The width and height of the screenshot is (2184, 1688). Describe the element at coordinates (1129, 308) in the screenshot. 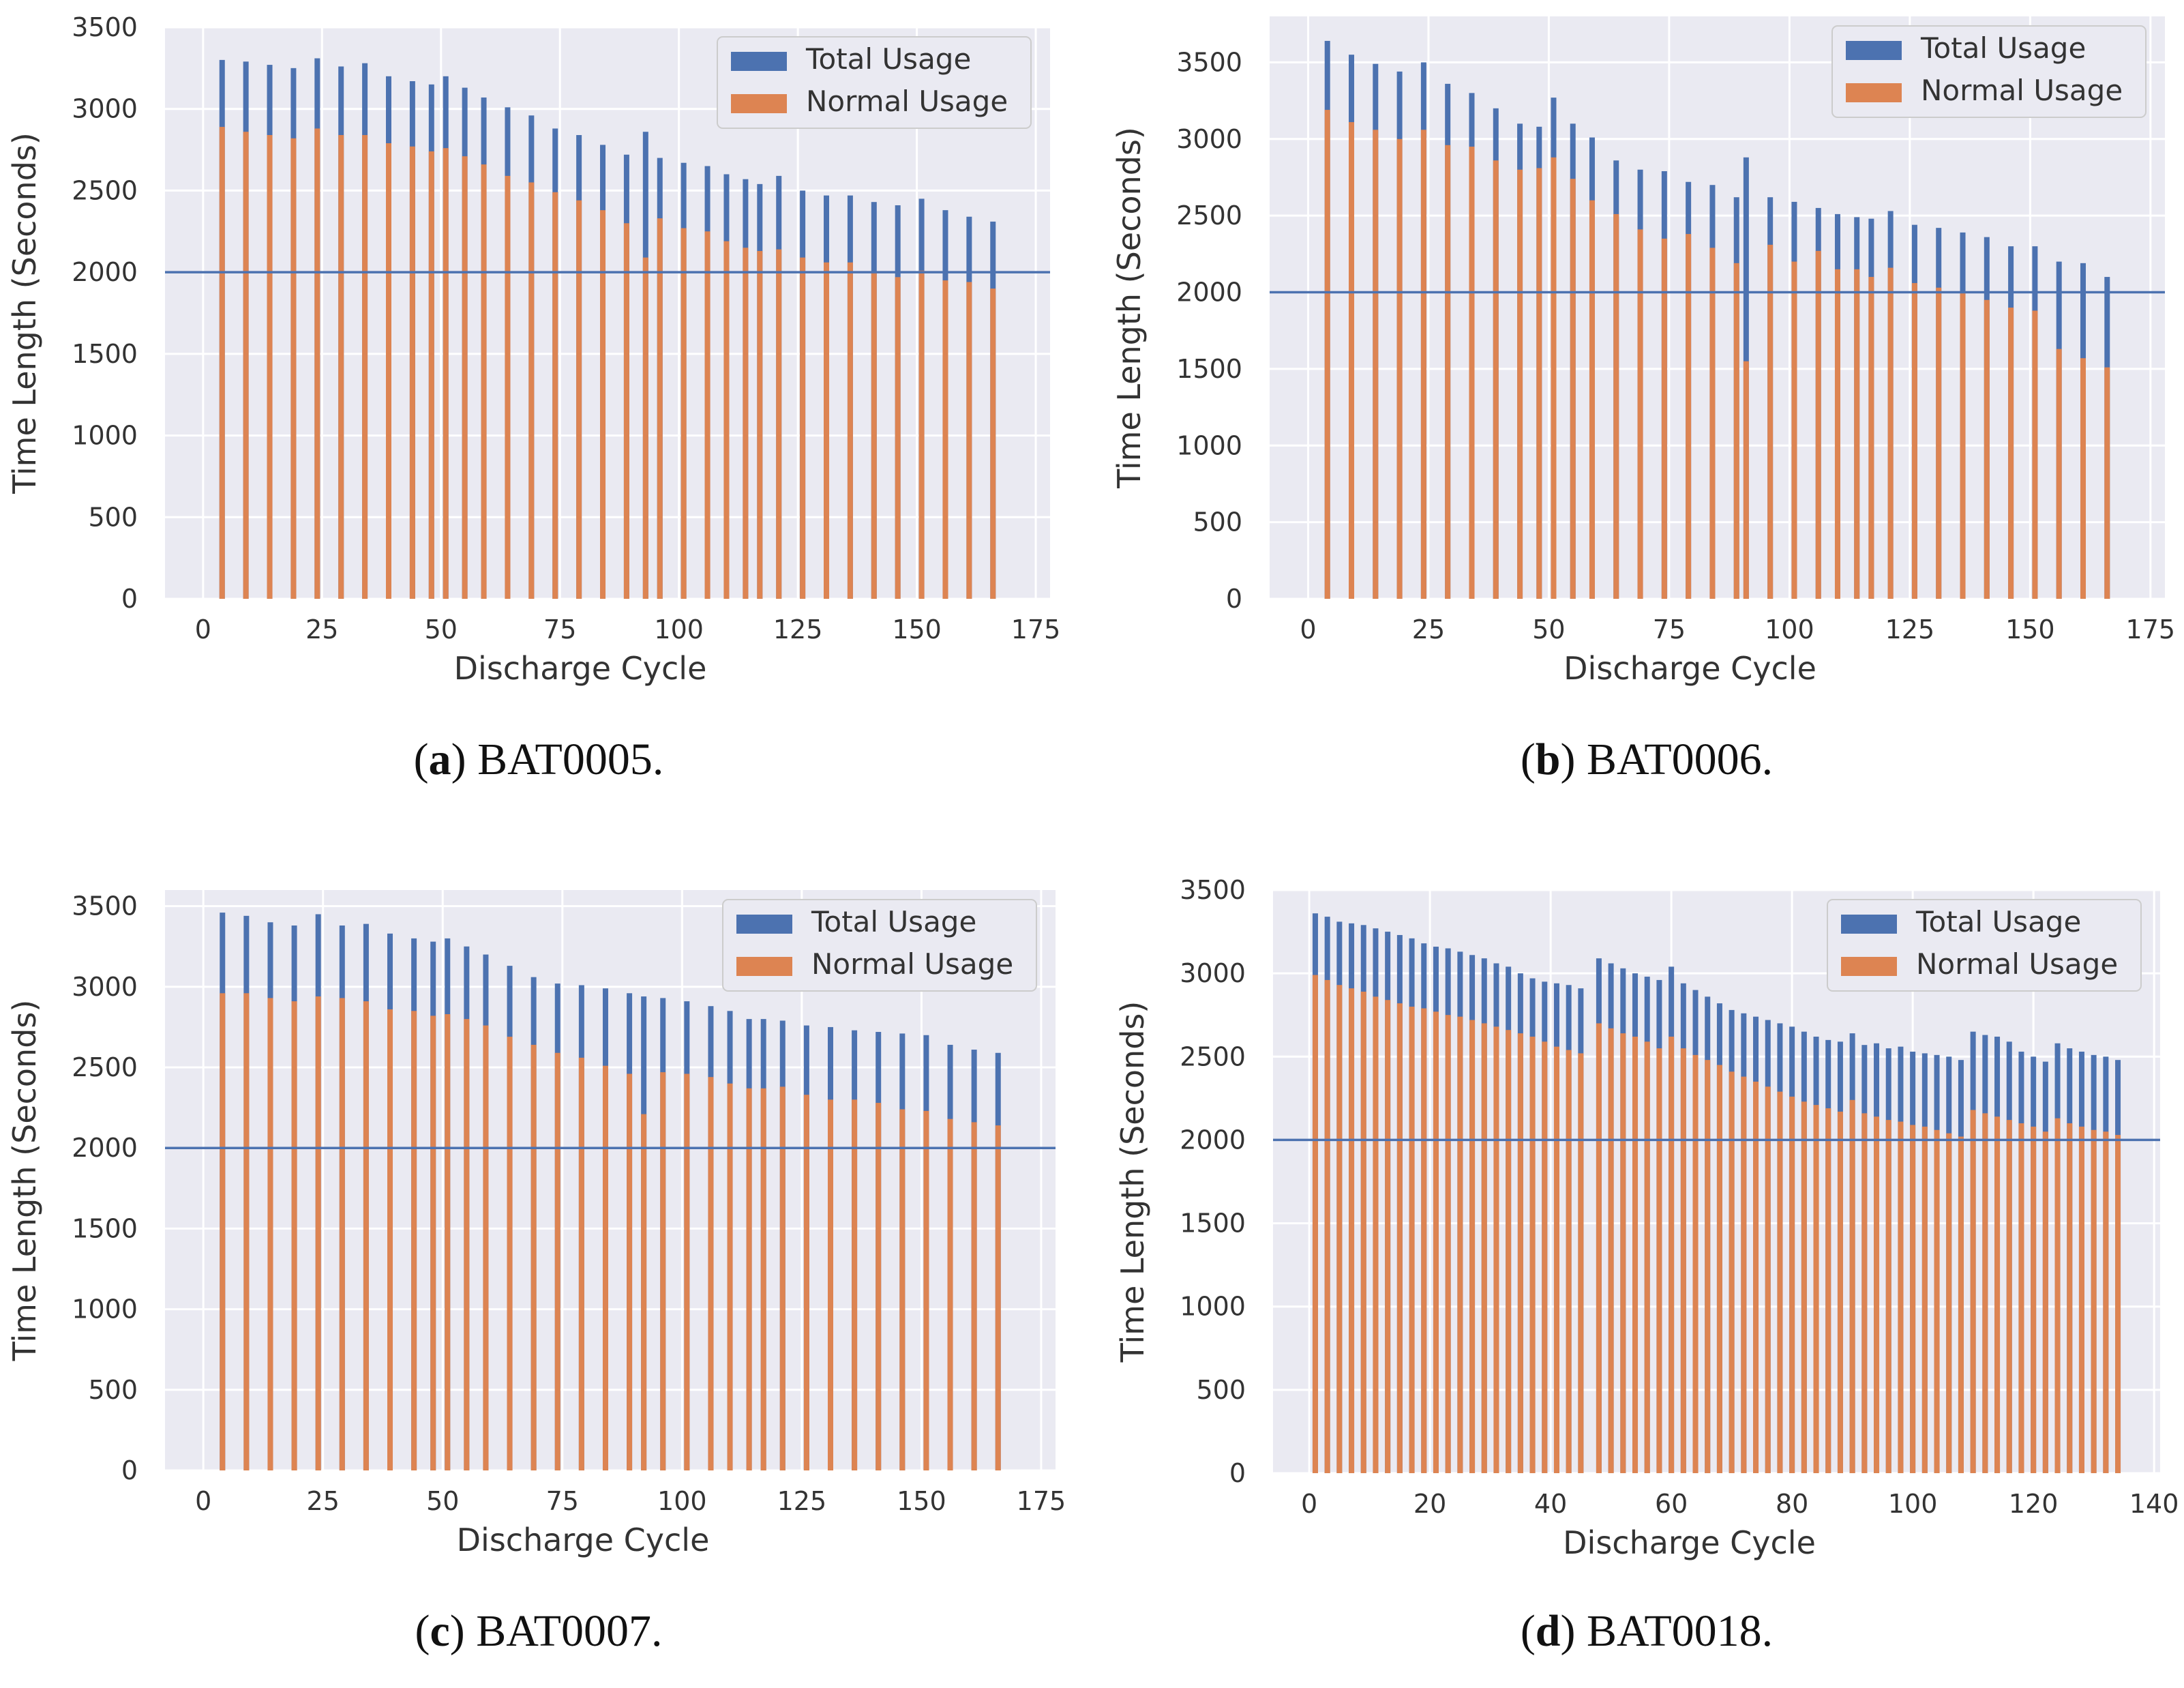

I see `y-axis-label: Time Length (Seconds)` at that location.